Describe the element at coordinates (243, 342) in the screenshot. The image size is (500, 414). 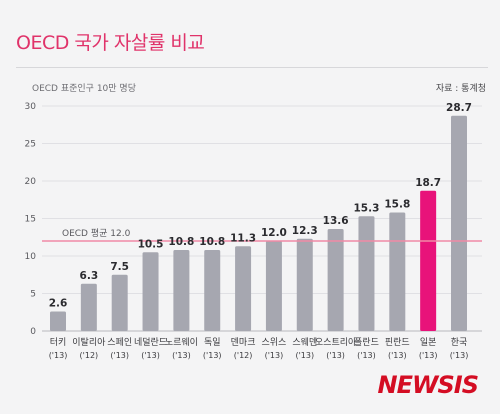
I see `x-category-label: 덴마크` at that location.